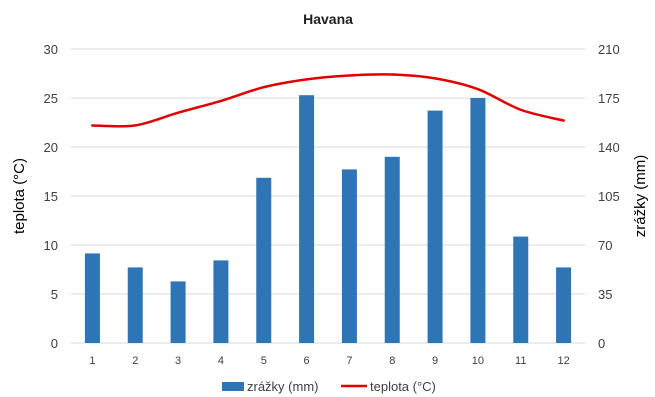  What do you see at coordinates (403, 386) in the screenshot?
I see `legend-label-line: teplota (°C)` at bounding box center [403, 386].